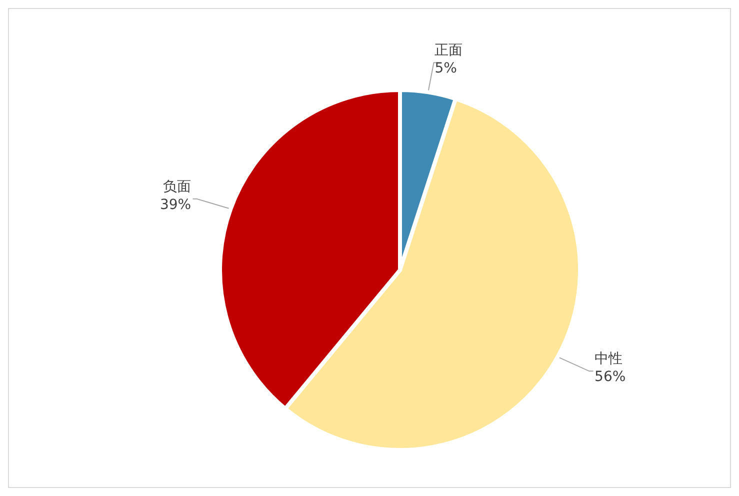 The width and height of the screenshot is (739, 496). I want to click on data-label: 56%, so click(610, 377).